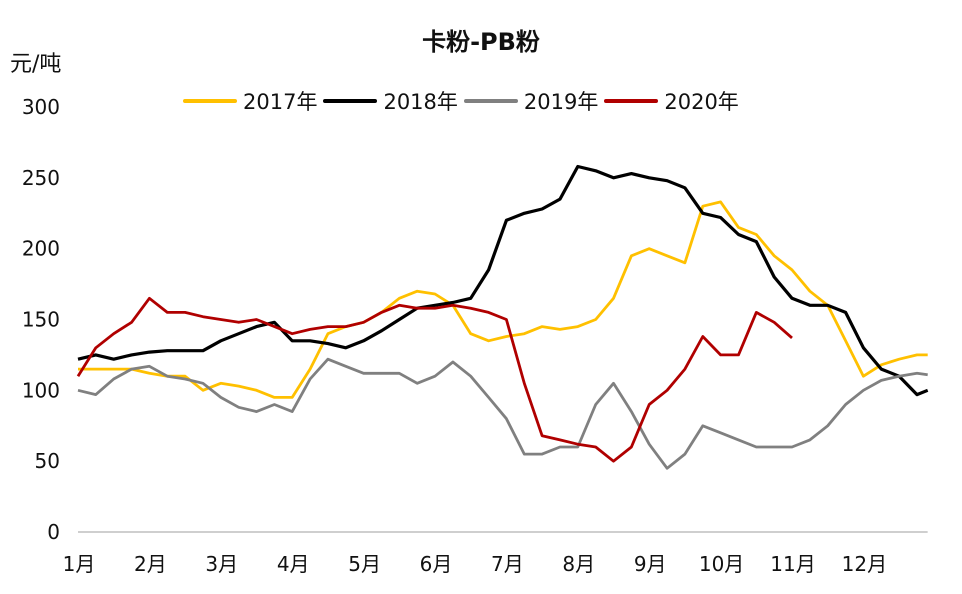 The image size is (962, 594). What do you see at coordinates (41, 178) in the screenshot?
I see `y-tick-label: 250` at bounding box center [41, 178].